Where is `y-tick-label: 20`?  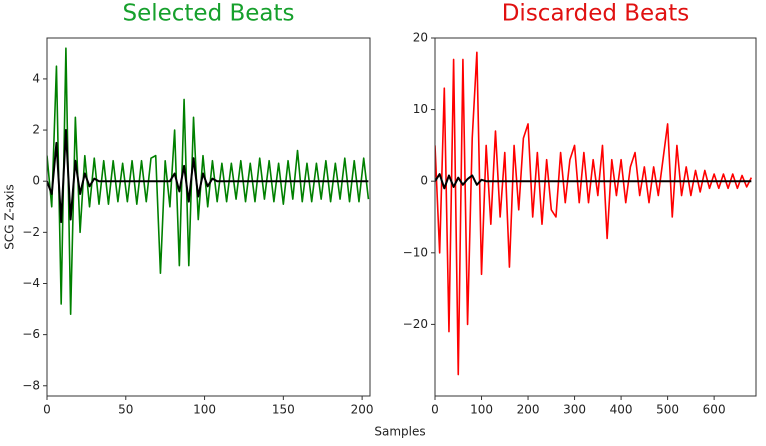
y-tick-label: 20 is located at coordinates (420, 38).